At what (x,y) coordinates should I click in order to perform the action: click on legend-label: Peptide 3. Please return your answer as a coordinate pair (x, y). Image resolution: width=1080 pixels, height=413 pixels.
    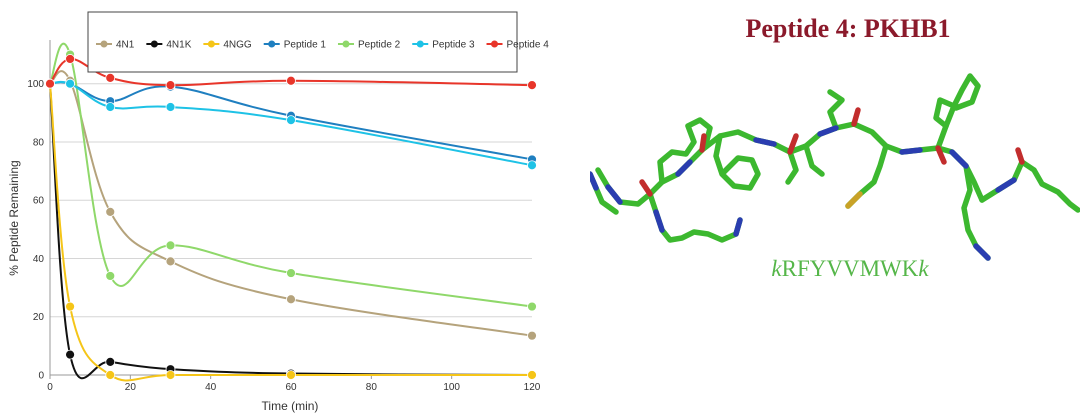
    Looking at the image, I should click on (453, 45).